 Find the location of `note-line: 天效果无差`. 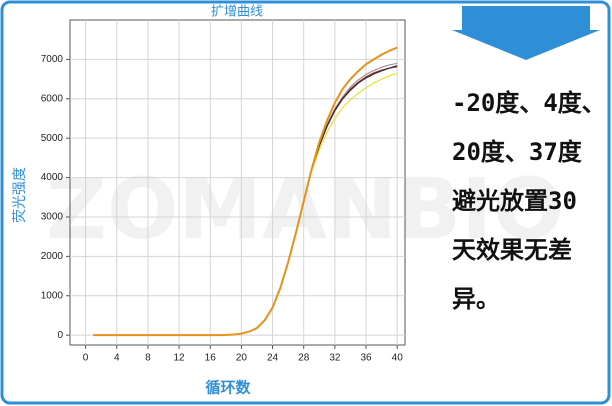

note-line: 天效果无差 is located at coordinates (512, 250).